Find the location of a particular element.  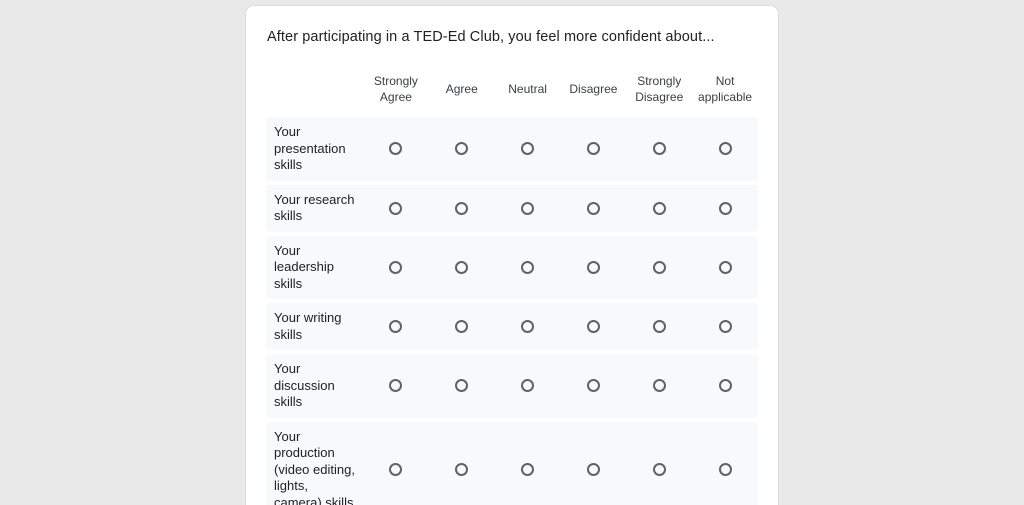

column-header-4: Disagree is located at coordinates (593, 89).